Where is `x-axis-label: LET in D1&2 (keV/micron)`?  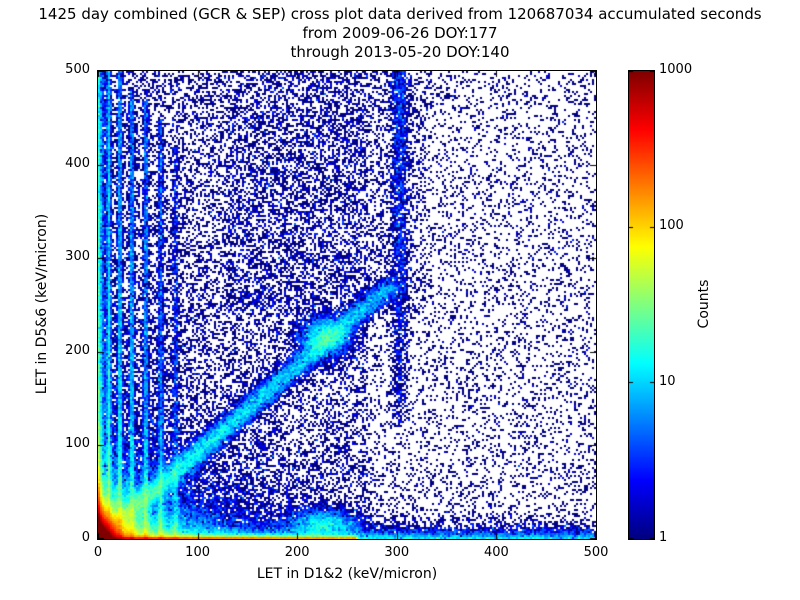
x-axis-label: LET in D1&2 (keV/micron) is located at coordinates (347, 574).